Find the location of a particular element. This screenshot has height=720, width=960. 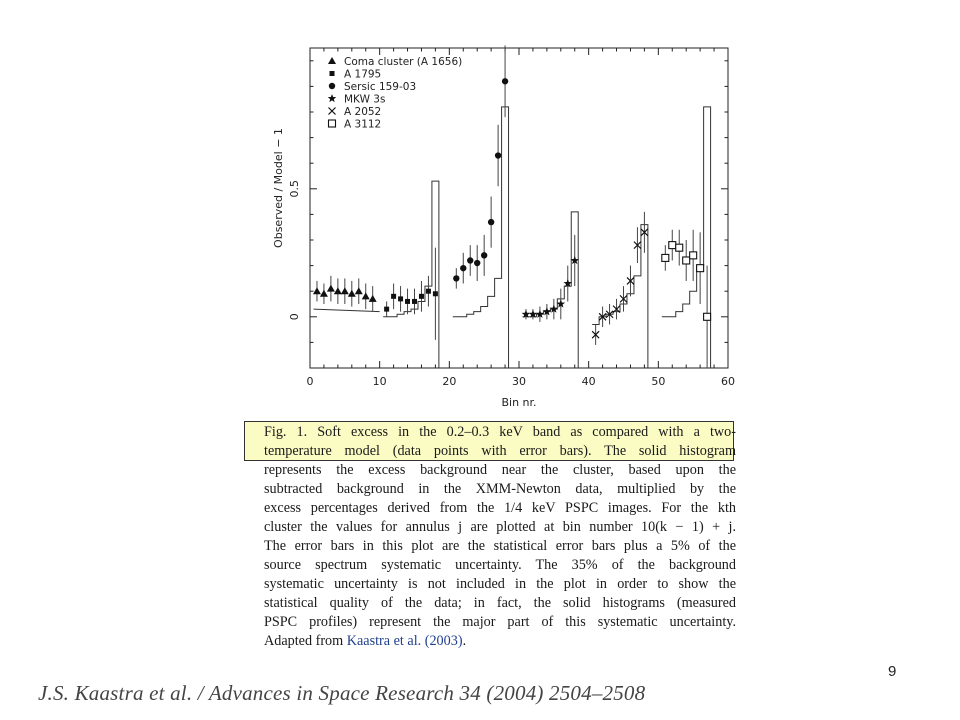

y-tick-label: 0 is located at coordinates (294, 316).